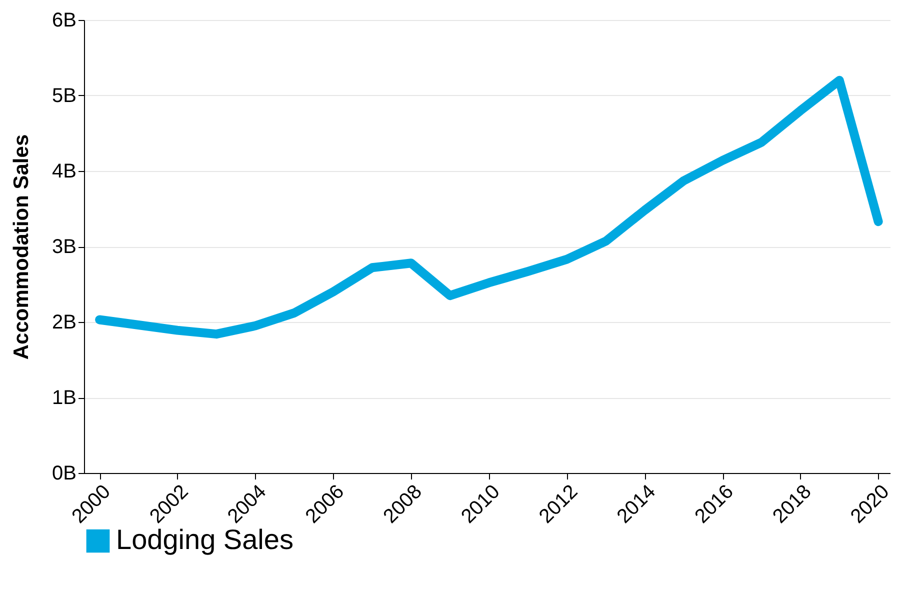 Image resolution: width=911 pixels, height=605 pixels. I want to click on y-tick-label: 1B, so click(64, 398).